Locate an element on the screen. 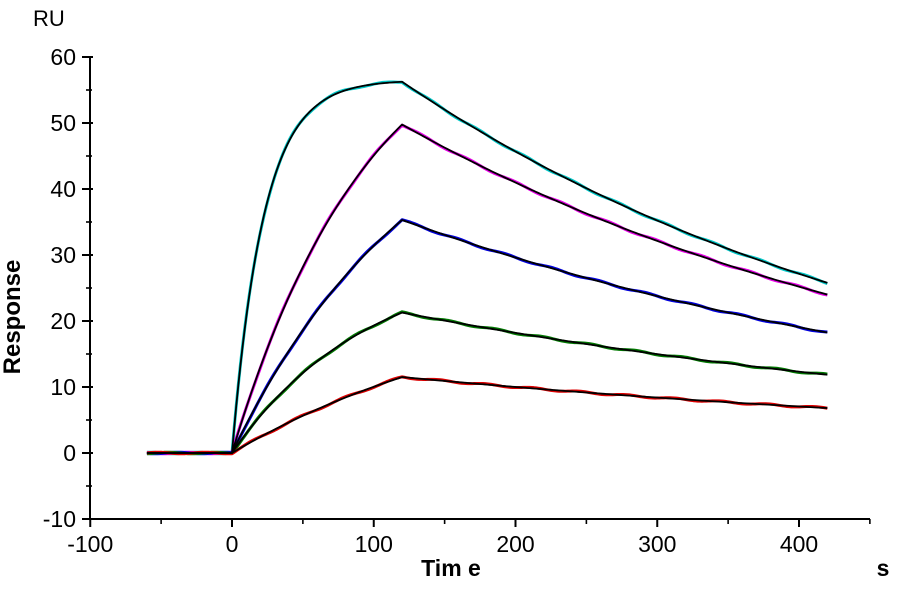  x-axis-title: Tim e is located at coordinates (451, 568).